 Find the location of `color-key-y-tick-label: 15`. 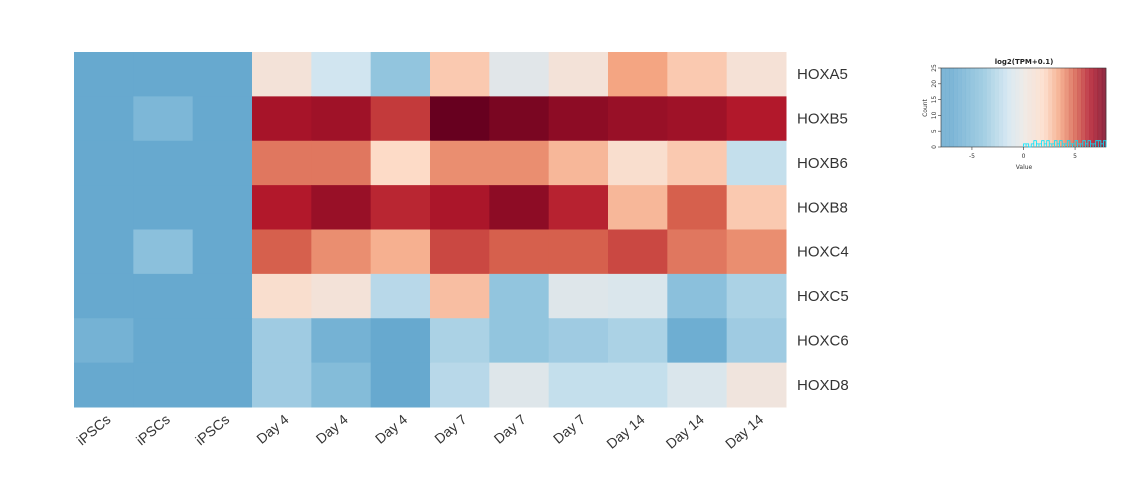

color-key-y-tick-label: 15 is located at coordinates (934, 100).